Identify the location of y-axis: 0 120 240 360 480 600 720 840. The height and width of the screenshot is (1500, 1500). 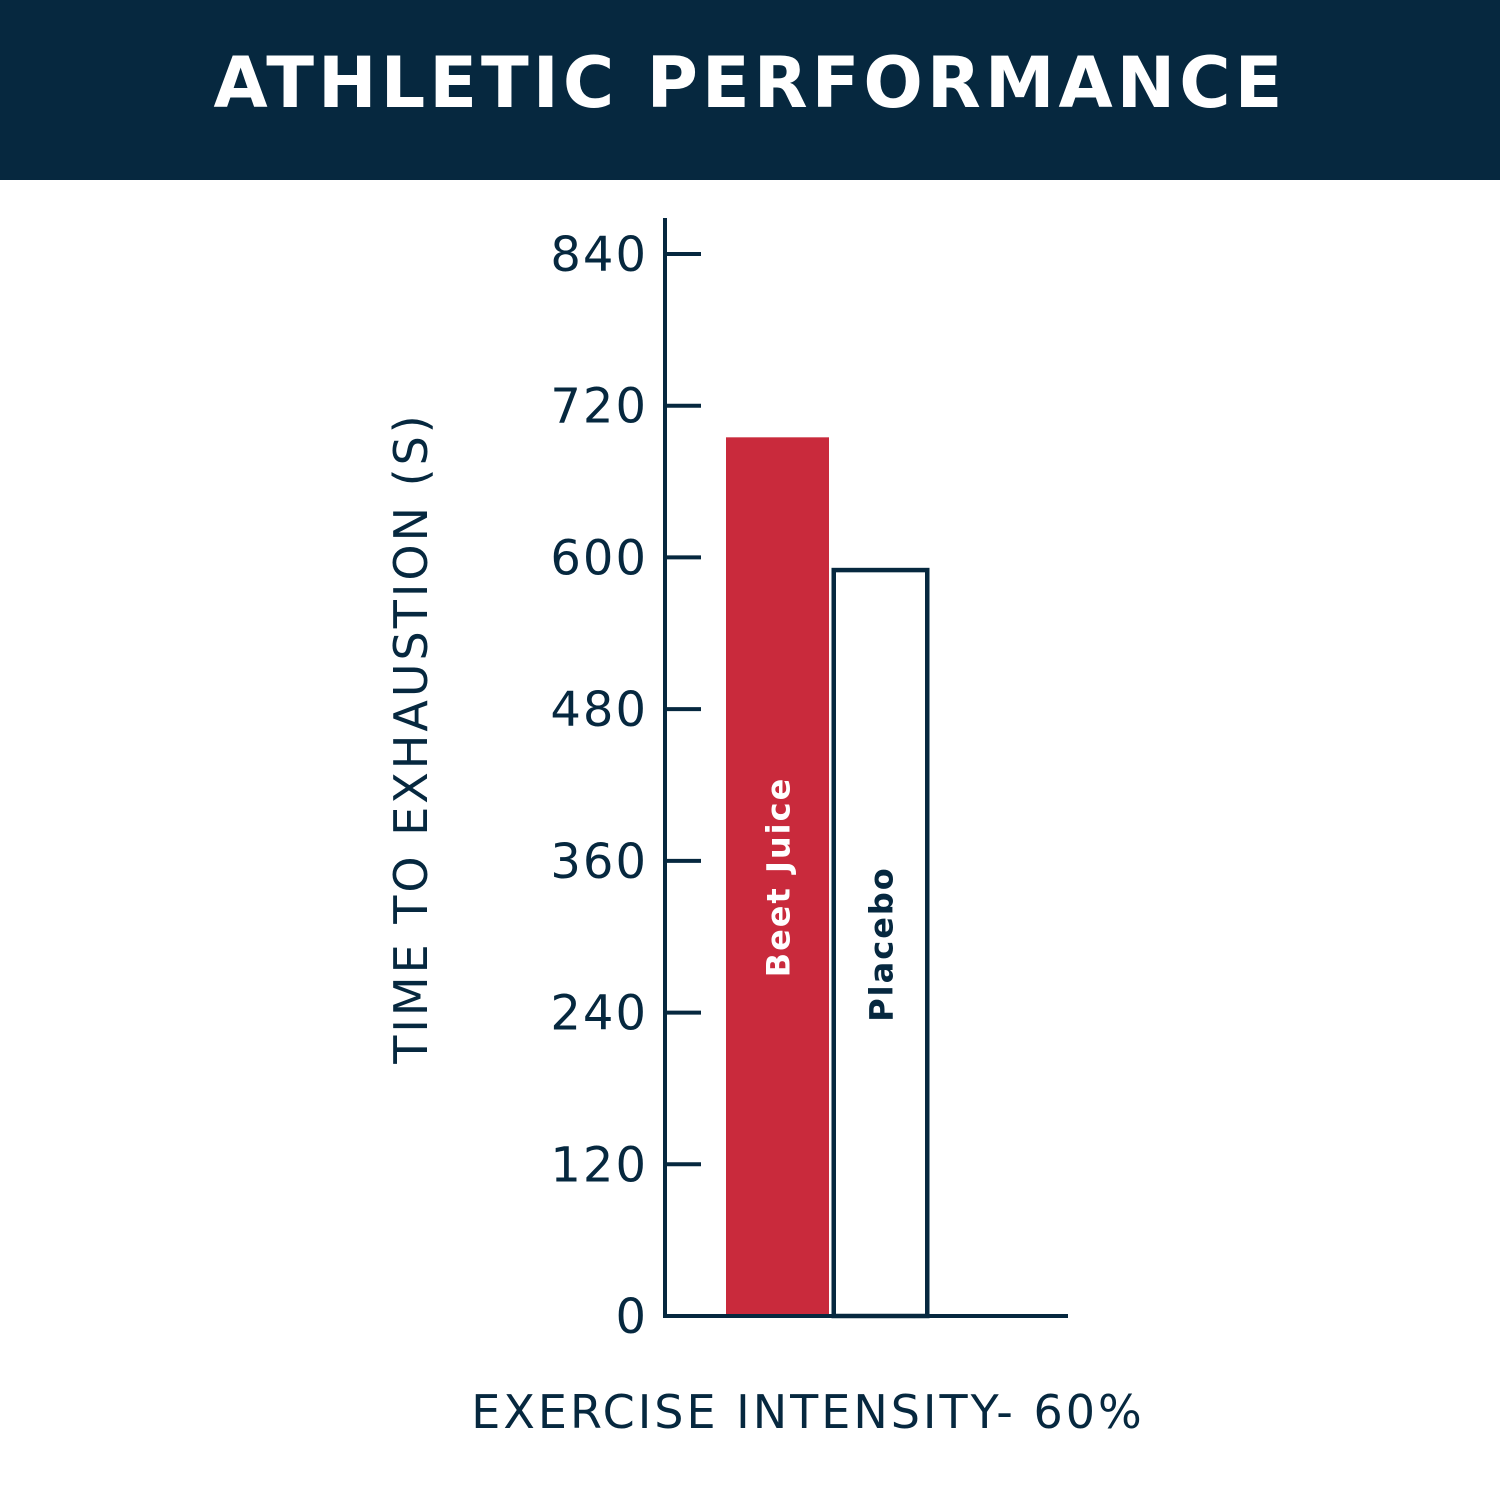
(625, 786).